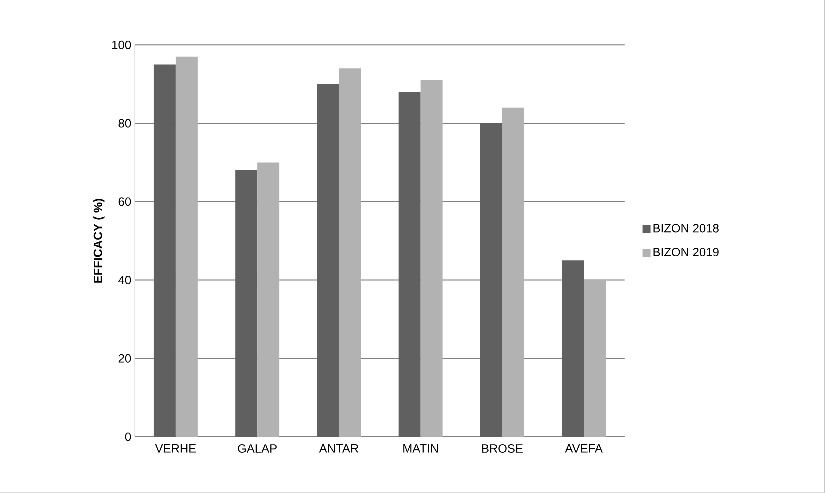 The image size is (825, 493). I want to click on y-axis-title: EFFICACY ( %), so click(99, 240).